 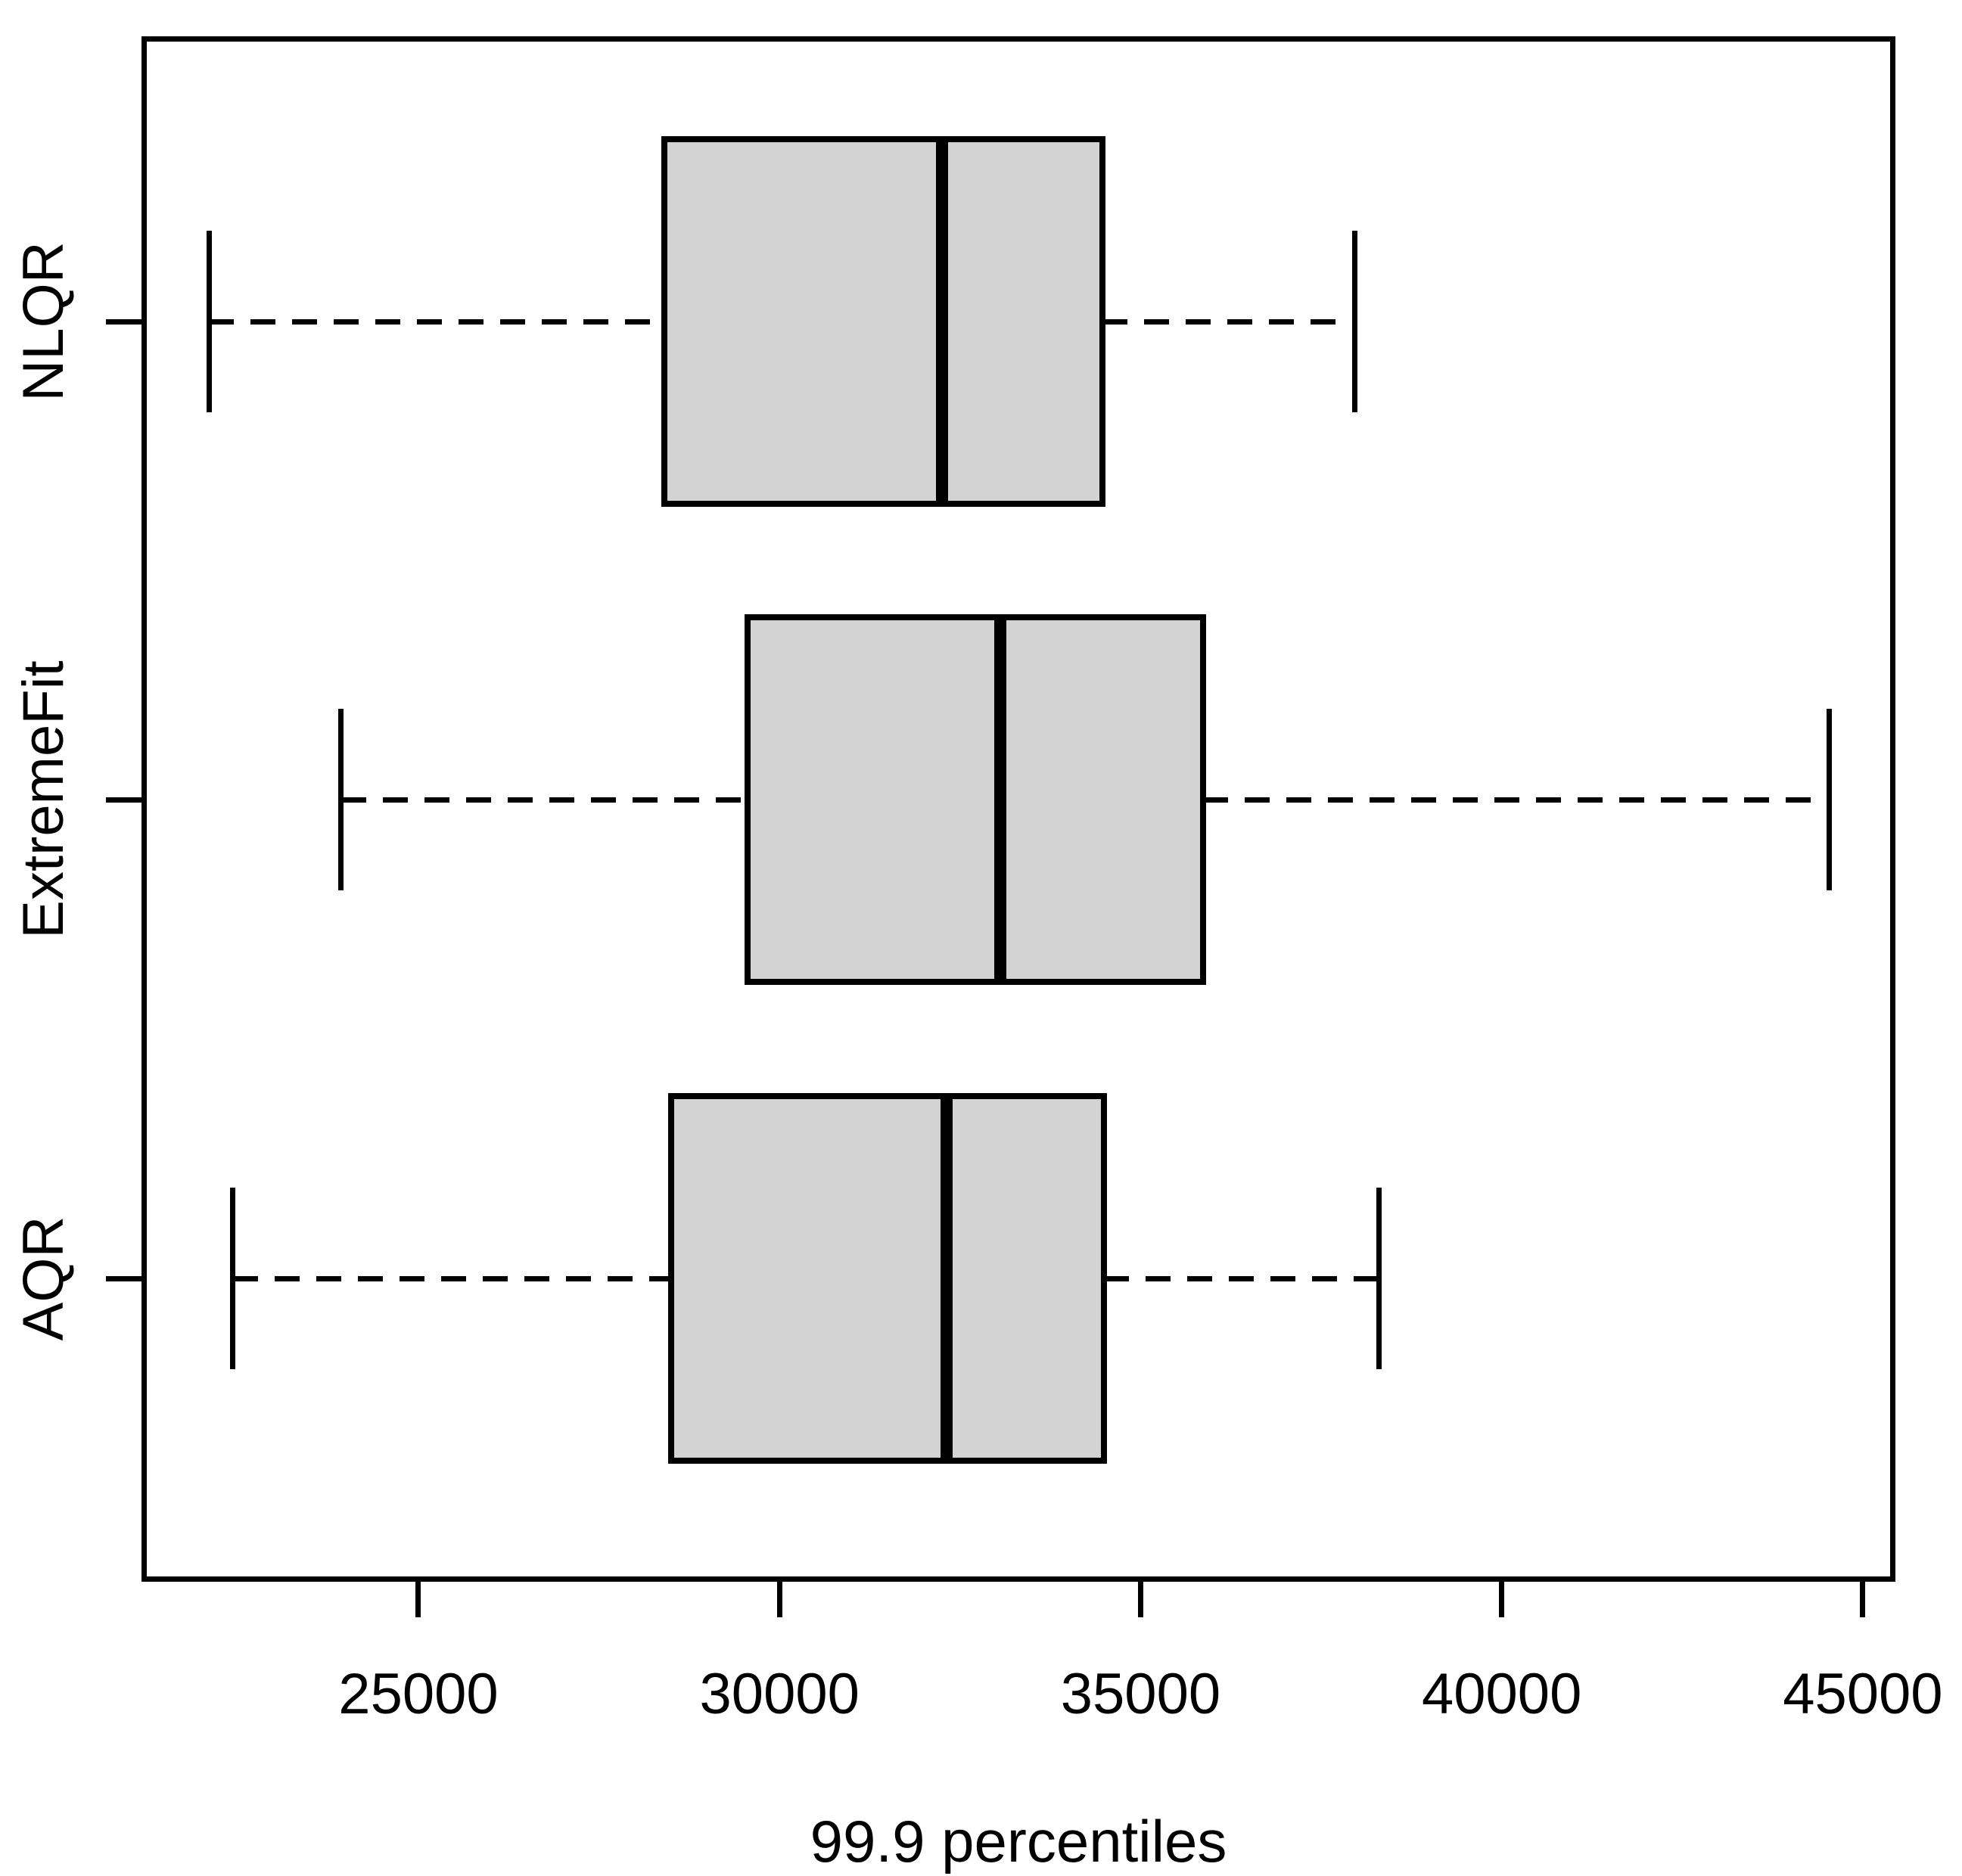 I want to click on x-tick-label-40000: 40000, so click(x=1502, y=1694).